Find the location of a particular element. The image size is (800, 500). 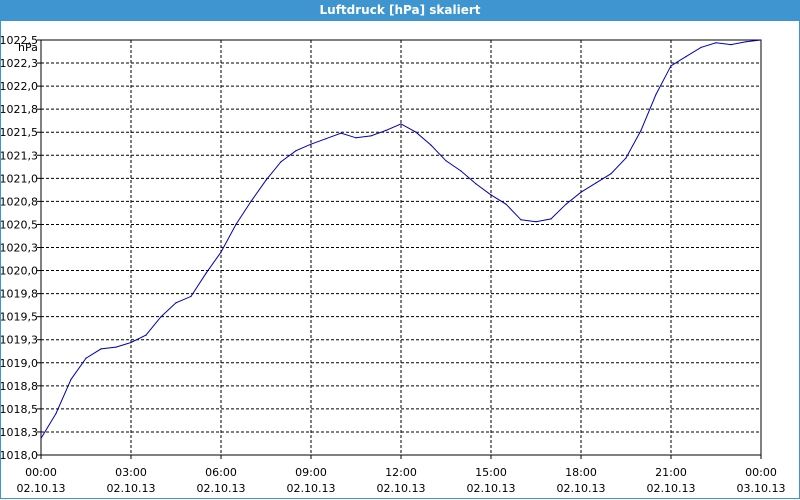

x-tick-date: 03.10.13 is located at coordinates (761, 488).